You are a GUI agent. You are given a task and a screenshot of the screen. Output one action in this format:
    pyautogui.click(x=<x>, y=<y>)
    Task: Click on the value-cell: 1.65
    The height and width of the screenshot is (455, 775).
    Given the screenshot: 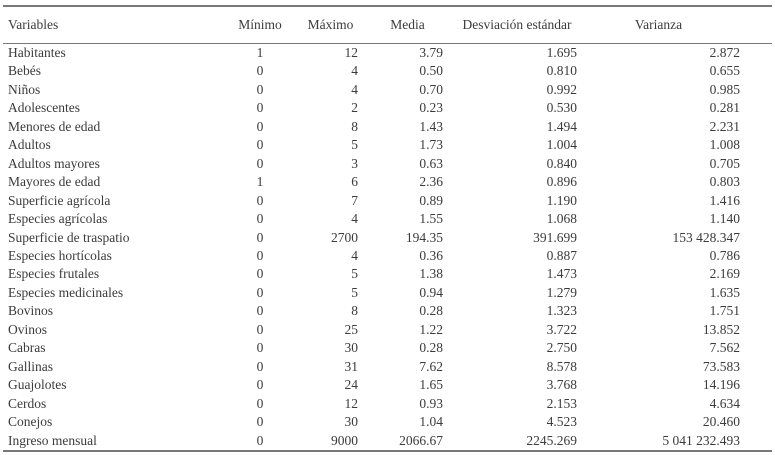 What is the action you would take?
    pyautogui.click(x=431, y=385)
    